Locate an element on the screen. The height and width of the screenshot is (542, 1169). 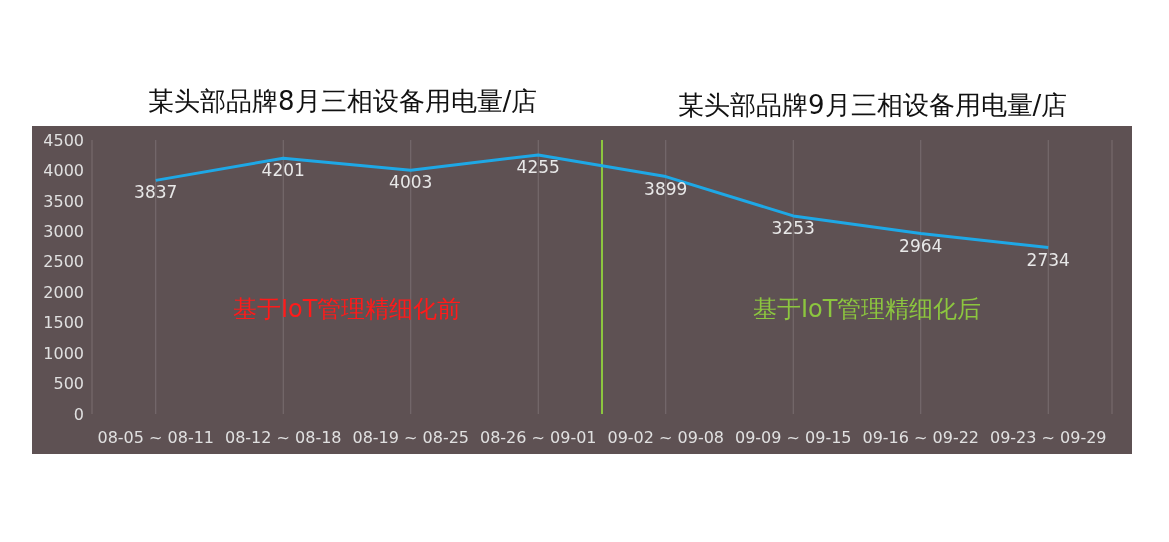
data-label: 3253 is located at coordinates (793, 228).